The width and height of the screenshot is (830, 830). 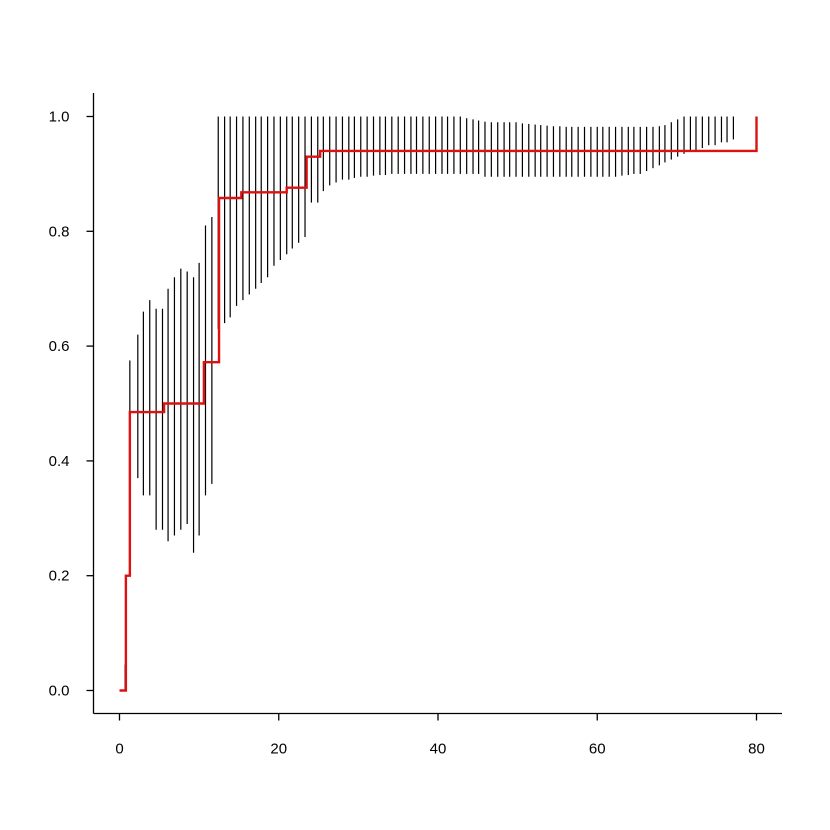 What do you see at coordinates (72, 403) in the screenshot?
I see `y-axis: 0.0 0.2 0.4 0.6 0.8 1.0` at bounding box center [72, 403].